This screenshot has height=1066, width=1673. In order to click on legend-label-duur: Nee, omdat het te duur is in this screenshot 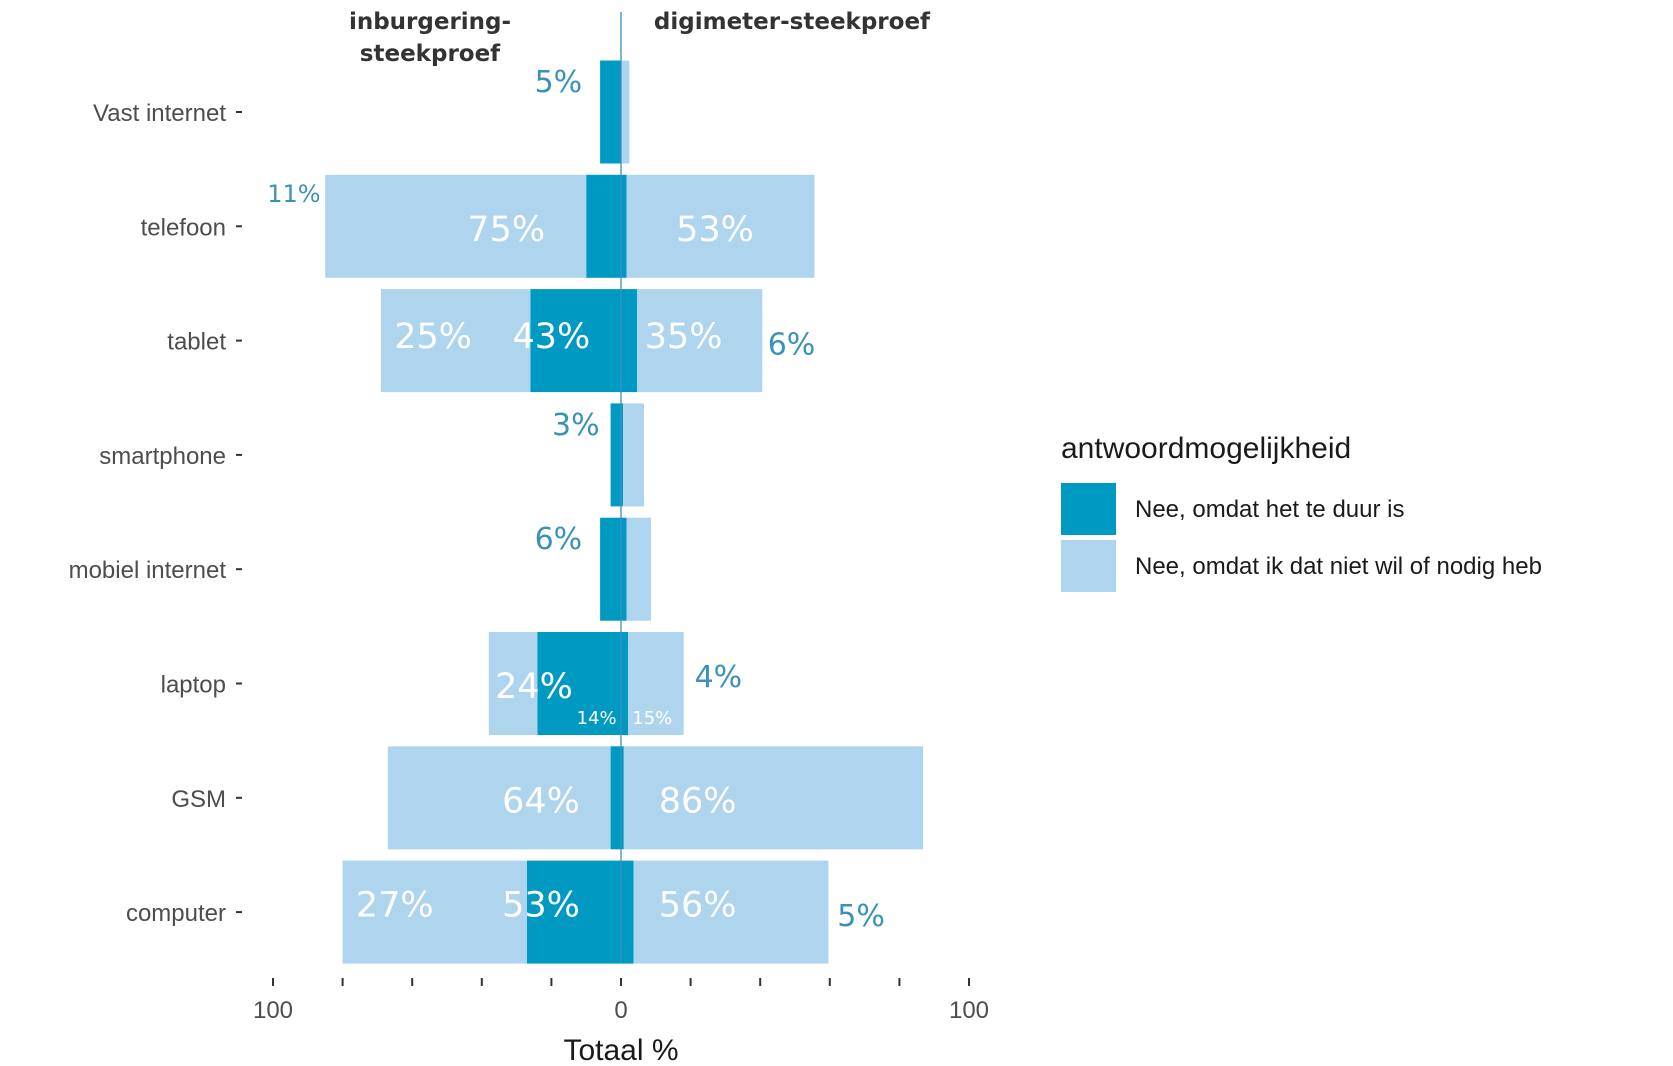, I will do `click(1269, 509)`.